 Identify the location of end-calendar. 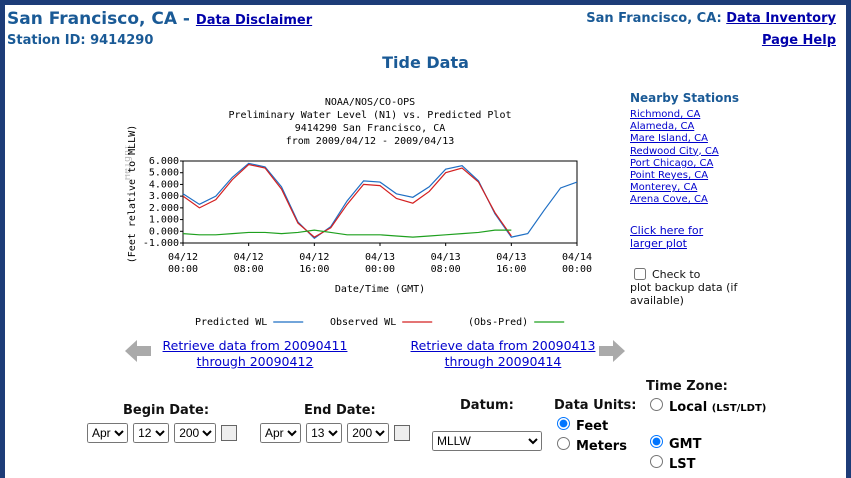
(402, 432).